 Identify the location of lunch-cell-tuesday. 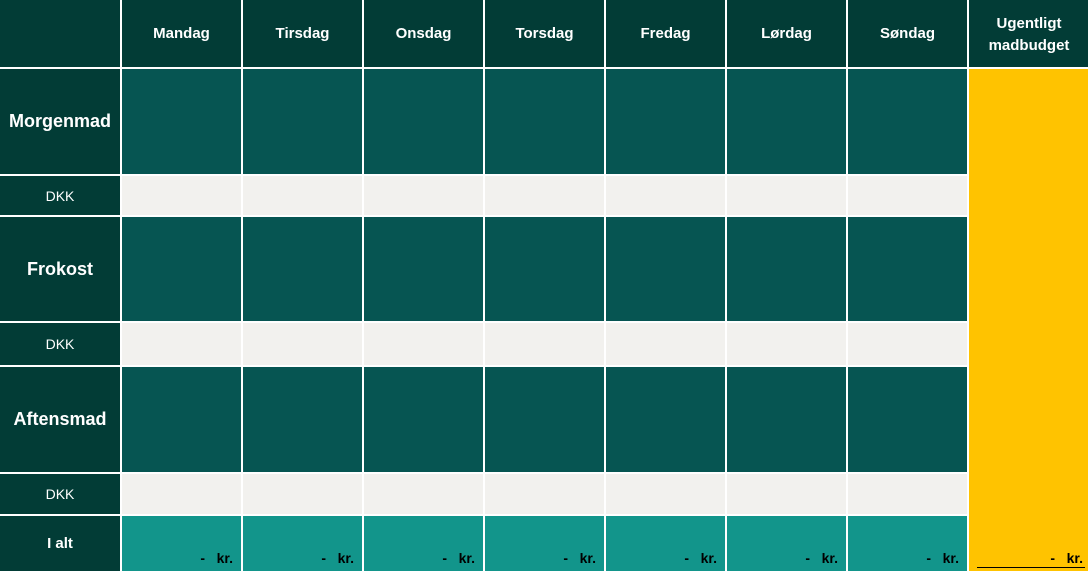
(302, 269).